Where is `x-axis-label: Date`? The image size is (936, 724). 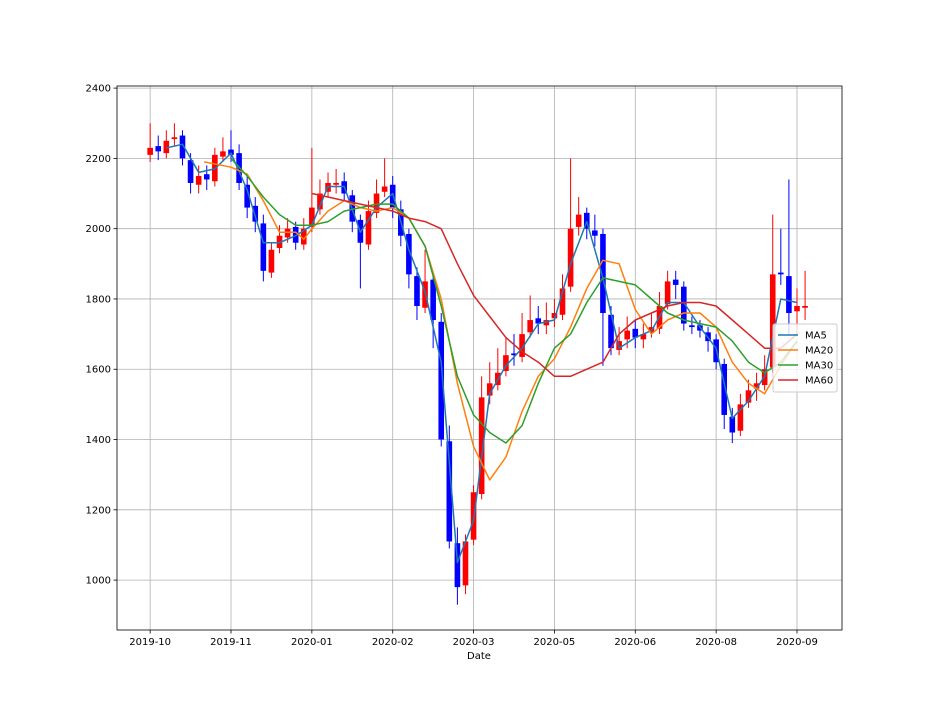
x-axis-label: Date is located at coordinates (479, 656).